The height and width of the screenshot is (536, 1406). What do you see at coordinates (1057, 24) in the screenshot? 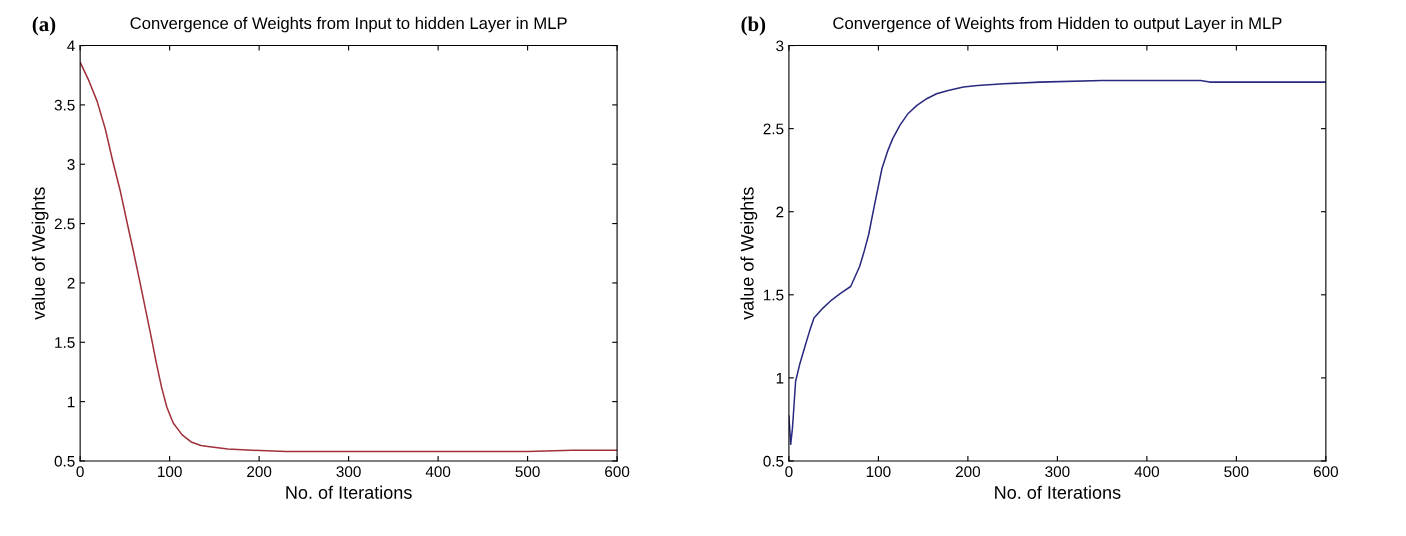
I see `chart-title: Convergence of Weights from Hidden to output Layer in MLP` at bounding box center [1057, 24].